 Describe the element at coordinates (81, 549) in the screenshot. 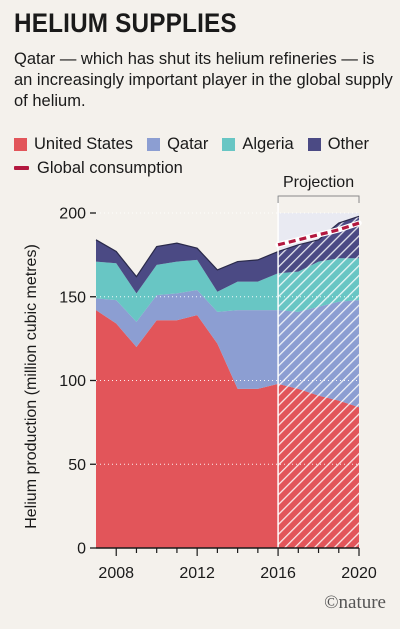

I see `y-tick-label-0: 0` at that location.